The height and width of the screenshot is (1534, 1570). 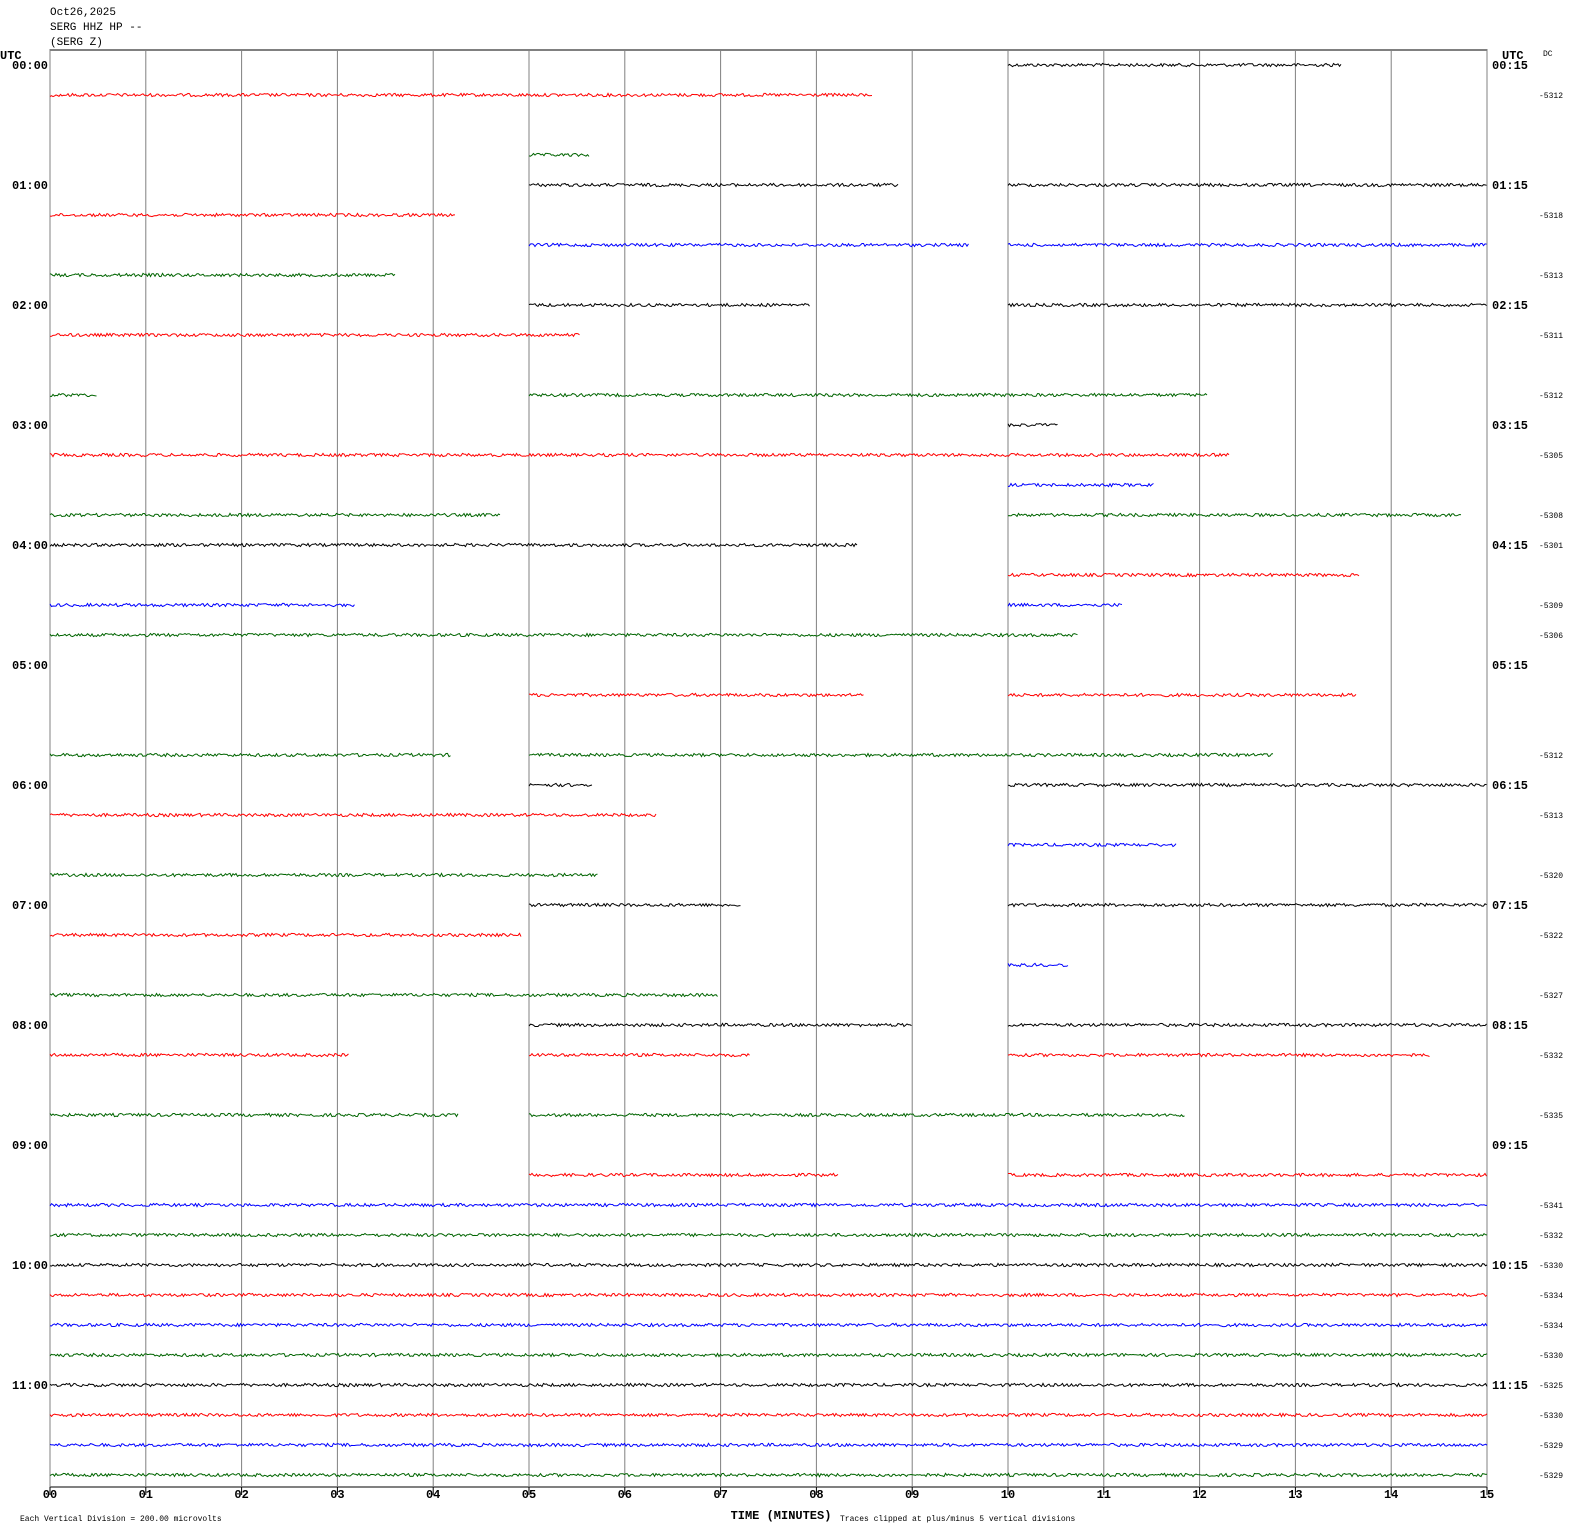 What do you see at coordinates (1548, 54) in the screenshot?
I see `dc-title: DC` at bounding box center [1548, 54].